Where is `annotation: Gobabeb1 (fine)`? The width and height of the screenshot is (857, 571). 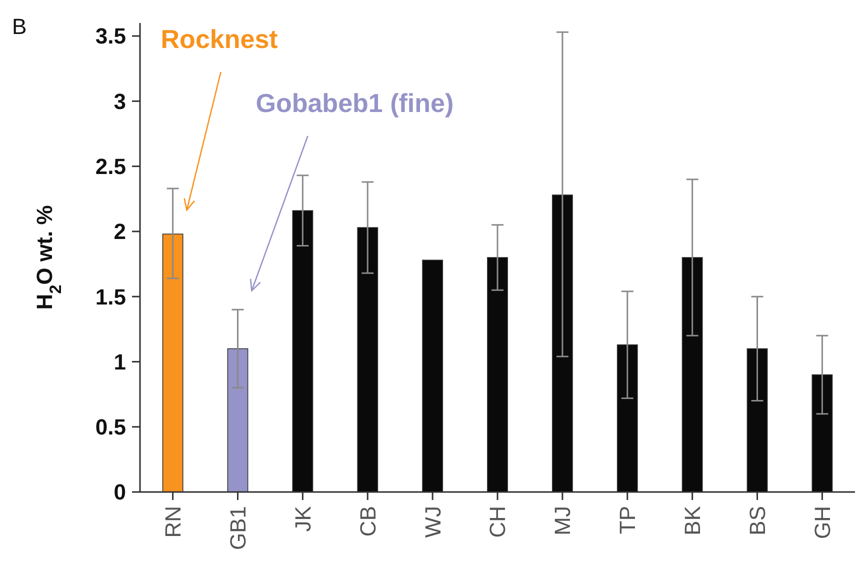 annotation: Gobabeb1 (fine) is located at coordinates (355, 103).